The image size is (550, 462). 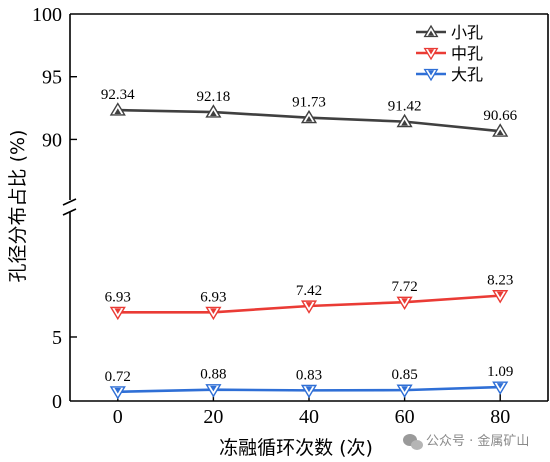 I want to click on axis-break-mark-lower, so click(x=69, y=212).